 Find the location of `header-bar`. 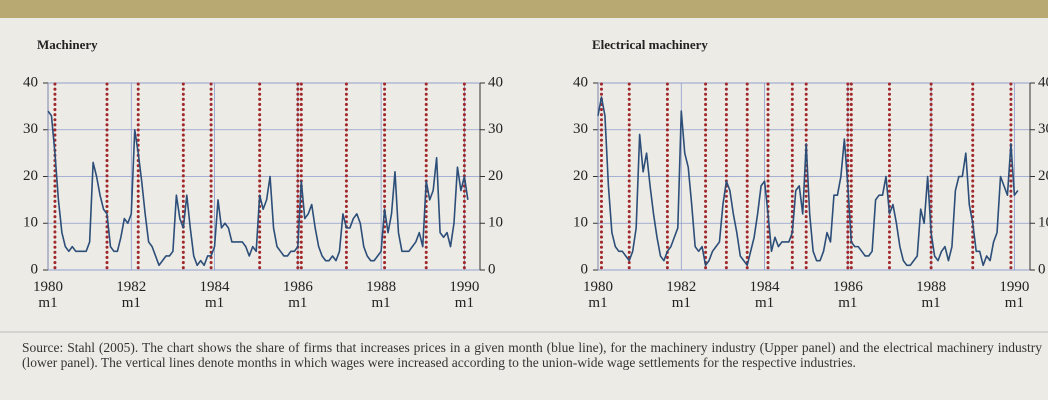

header-bar is located at coordinates (524, 9).